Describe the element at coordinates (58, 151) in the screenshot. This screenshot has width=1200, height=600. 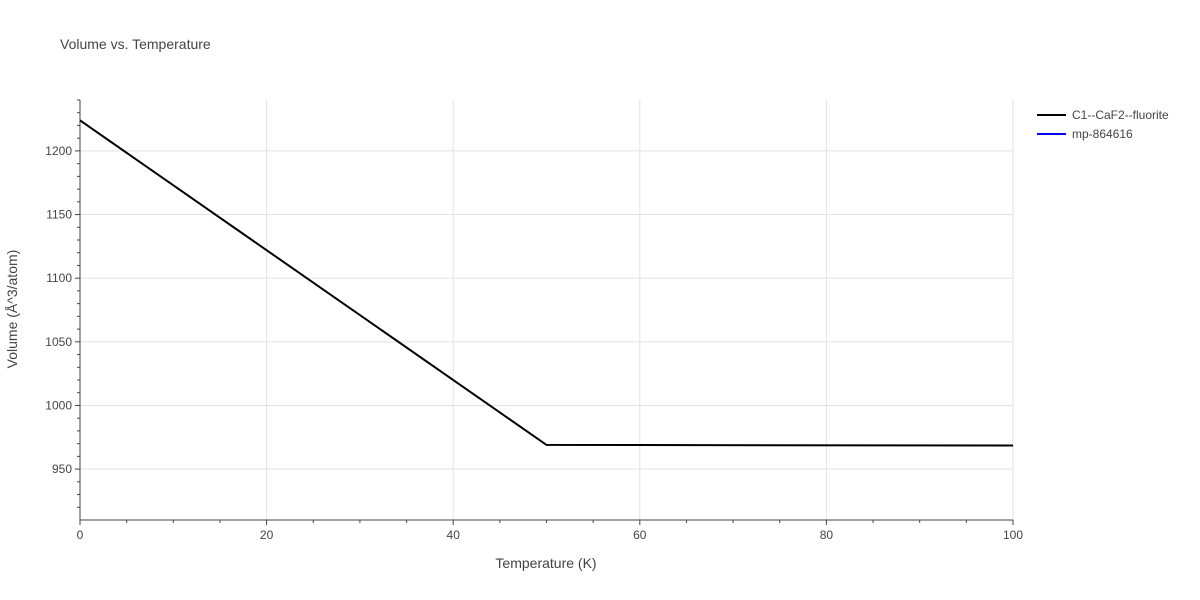
I see `y-tick-label: 1200` at that location.